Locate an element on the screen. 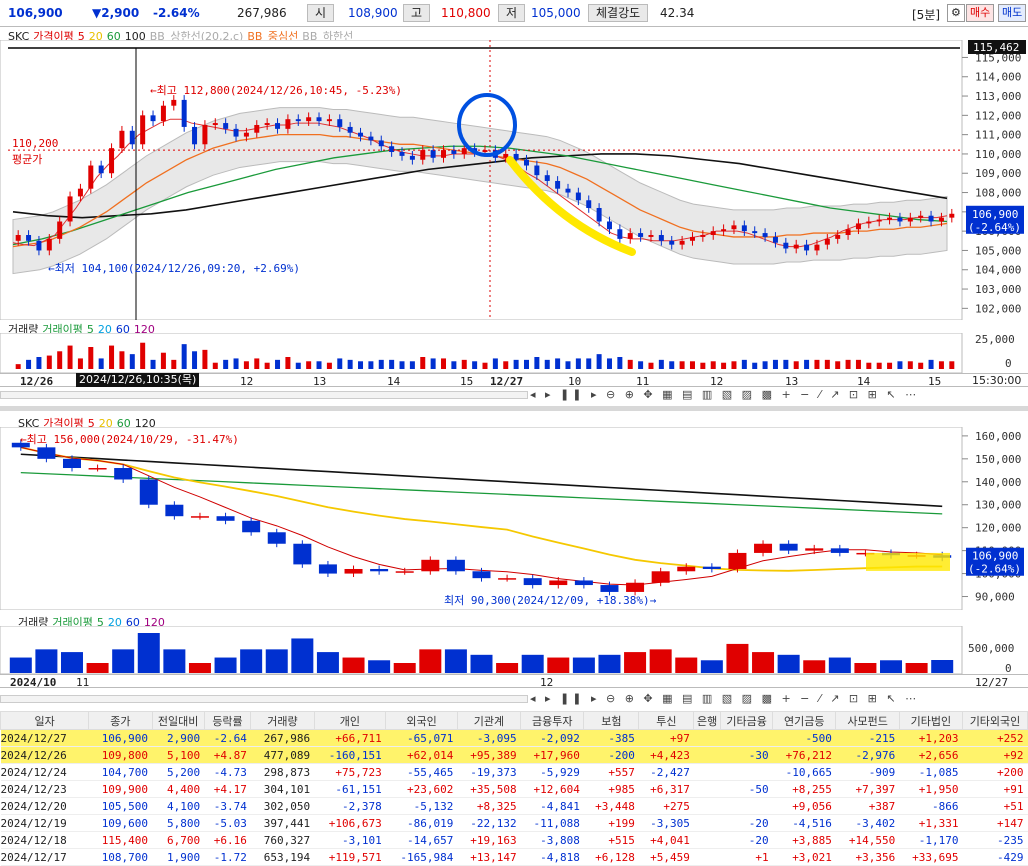 This screenshot has width=1028, height=866. settings-icon: ⚙ is located at coordinates (956, 13).